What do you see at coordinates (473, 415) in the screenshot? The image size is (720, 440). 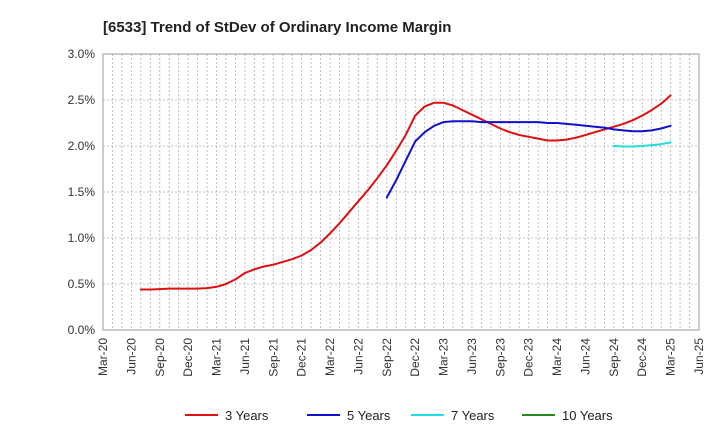 I see `legend-label: 7 Years` at bounding box center [473, 415].